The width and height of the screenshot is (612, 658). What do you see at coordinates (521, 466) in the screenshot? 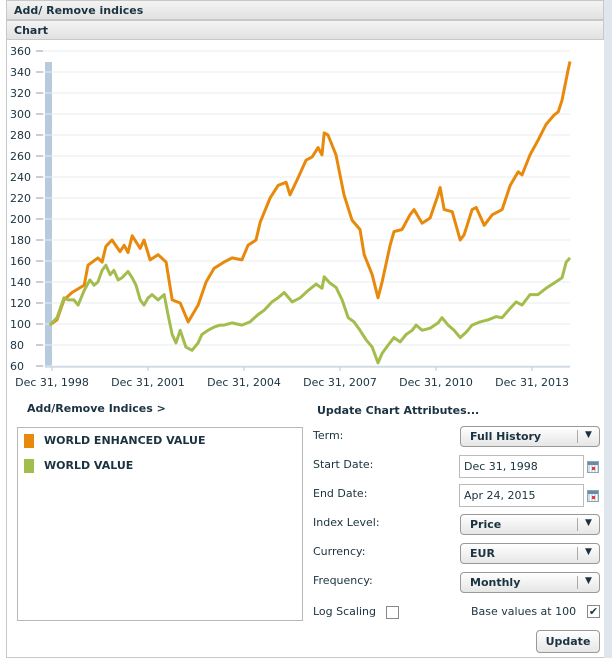
I see `start-date-input: Dec 31, 1998` at bounding box center [521, 466].